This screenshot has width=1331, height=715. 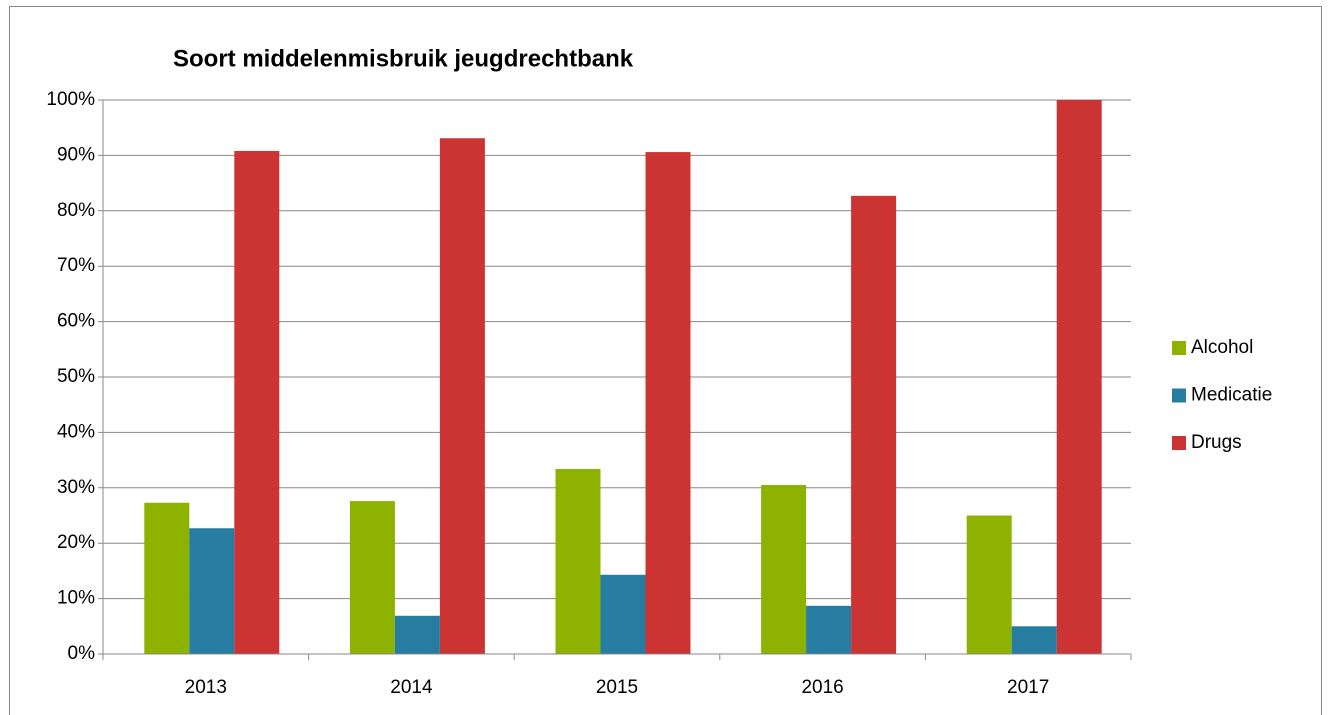 I want to click on y-tick-label: 60%, so click(x=76, y=321).